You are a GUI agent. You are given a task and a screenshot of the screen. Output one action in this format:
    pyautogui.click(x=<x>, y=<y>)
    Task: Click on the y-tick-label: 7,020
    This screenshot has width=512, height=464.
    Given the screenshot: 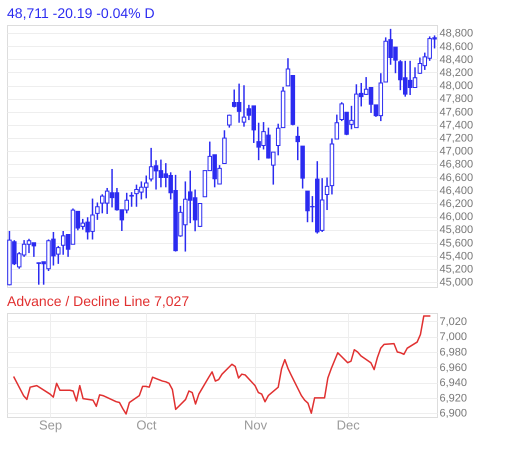 What is the action you would take?
    pyautogui.click(x=454, y=322)
    